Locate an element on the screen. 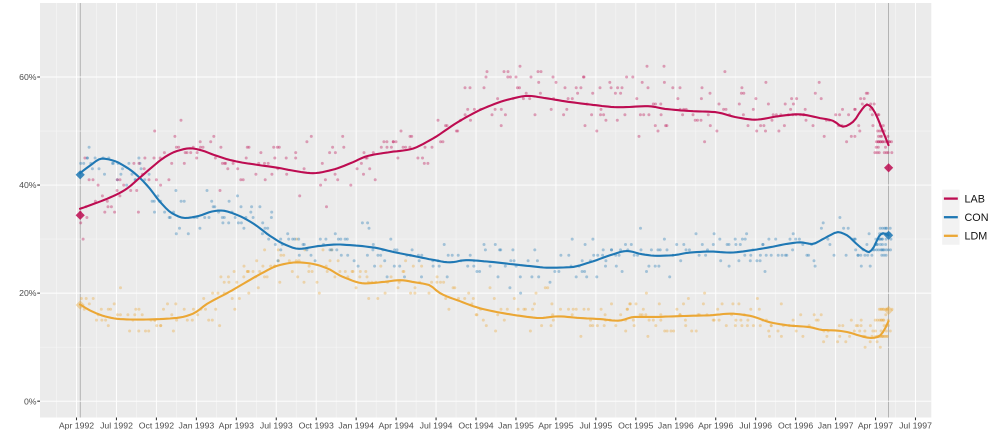 The image size is (1000, 445). svg-text: Jul 1997 is located at coordinates (915, 426).